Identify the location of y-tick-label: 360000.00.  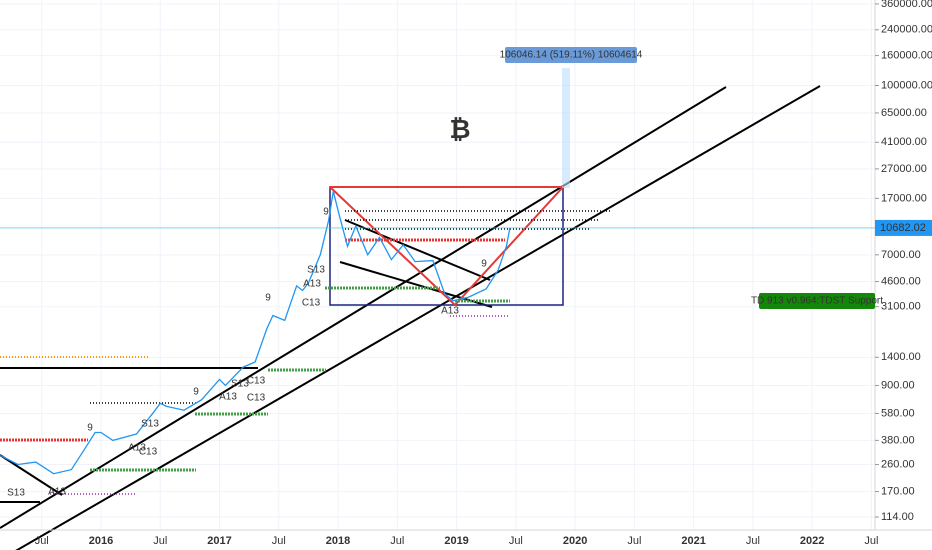
(906, 5).